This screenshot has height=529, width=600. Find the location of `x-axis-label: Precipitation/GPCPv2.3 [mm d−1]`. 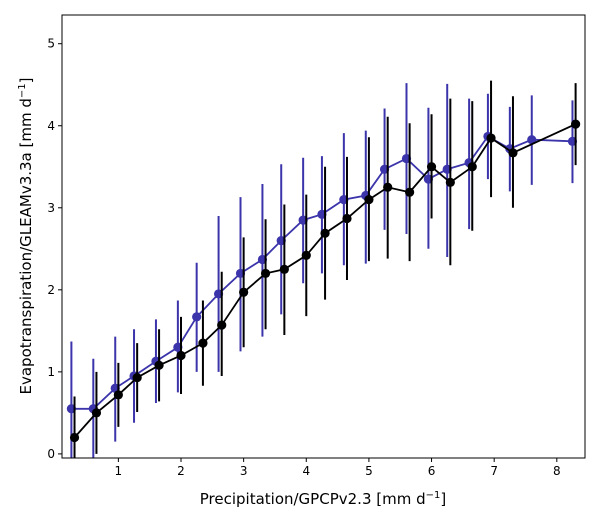

x-axis-label: Precipitation/GPCPv2.3 [mm d−1] is located at coordinates (323, 499).